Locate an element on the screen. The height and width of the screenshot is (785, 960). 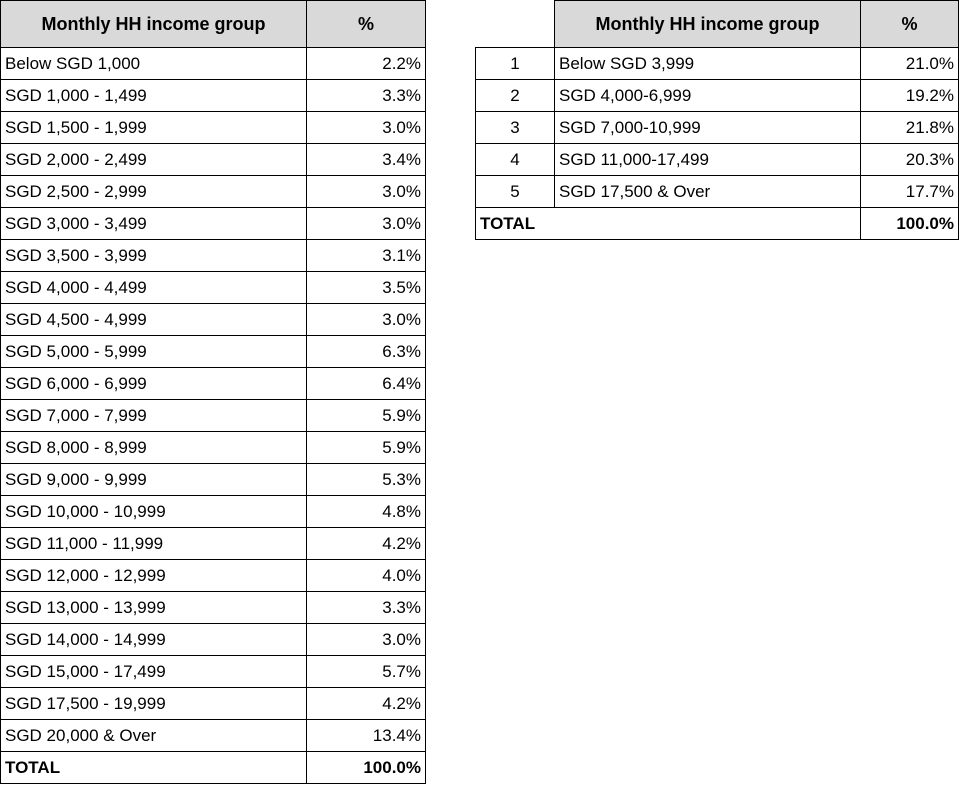
income-group: SGD 1,000 - 1,499 is located at coordinates (153, 95).